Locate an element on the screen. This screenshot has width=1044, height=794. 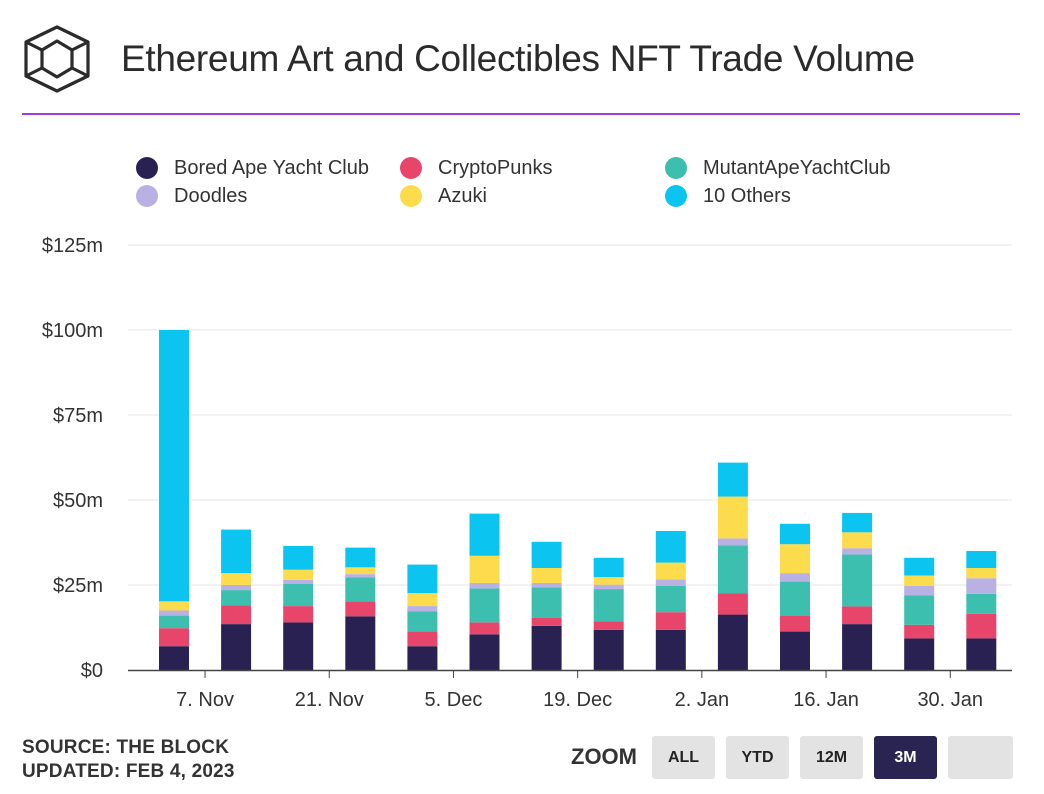
legend-label: Doodles is located at coordinates (211, 195).